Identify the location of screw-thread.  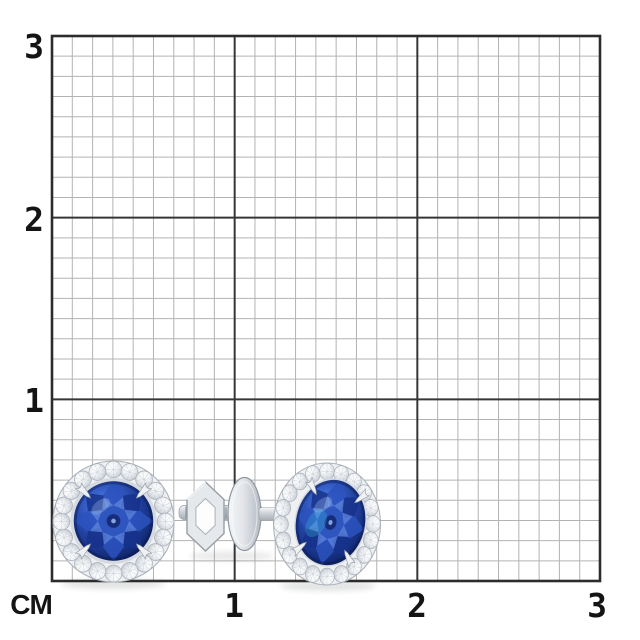
(207, 512).